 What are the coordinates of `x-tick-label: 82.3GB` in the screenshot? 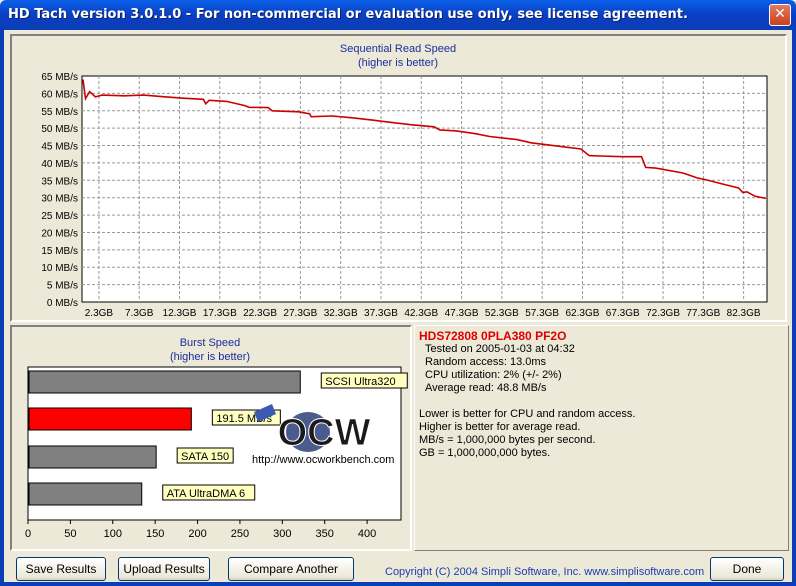 It's located at (744, 313).